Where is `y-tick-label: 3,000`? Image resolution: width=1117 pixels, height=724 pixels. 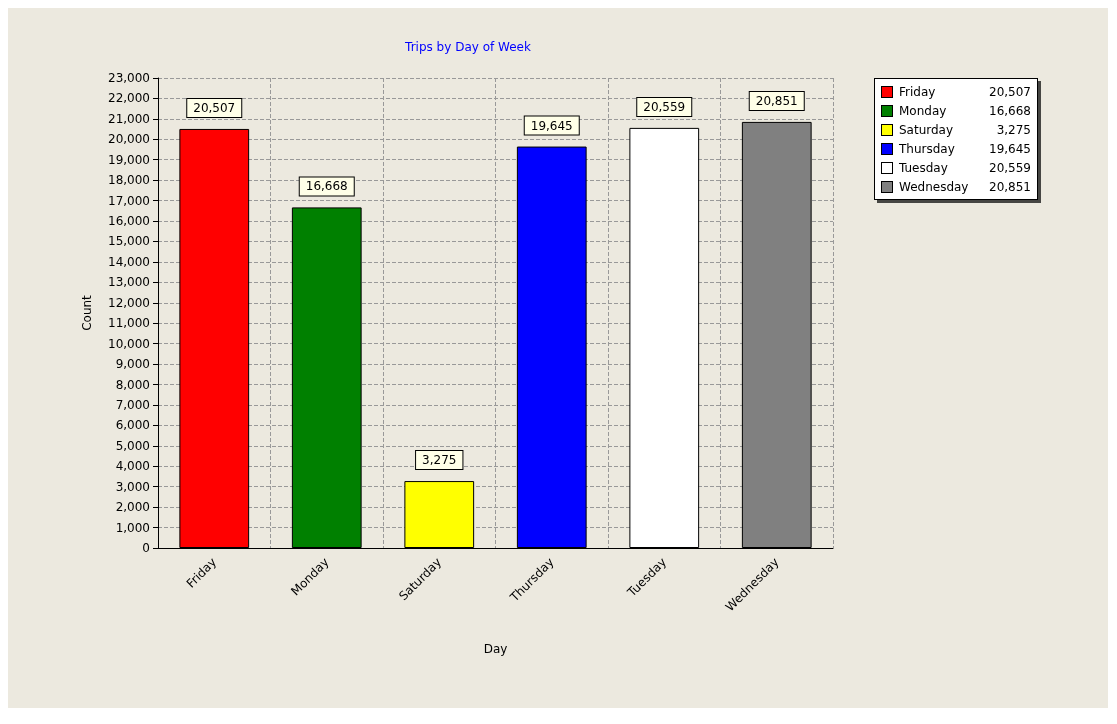 y-tick-label: 3,000 is located at coordinates (132, 486).